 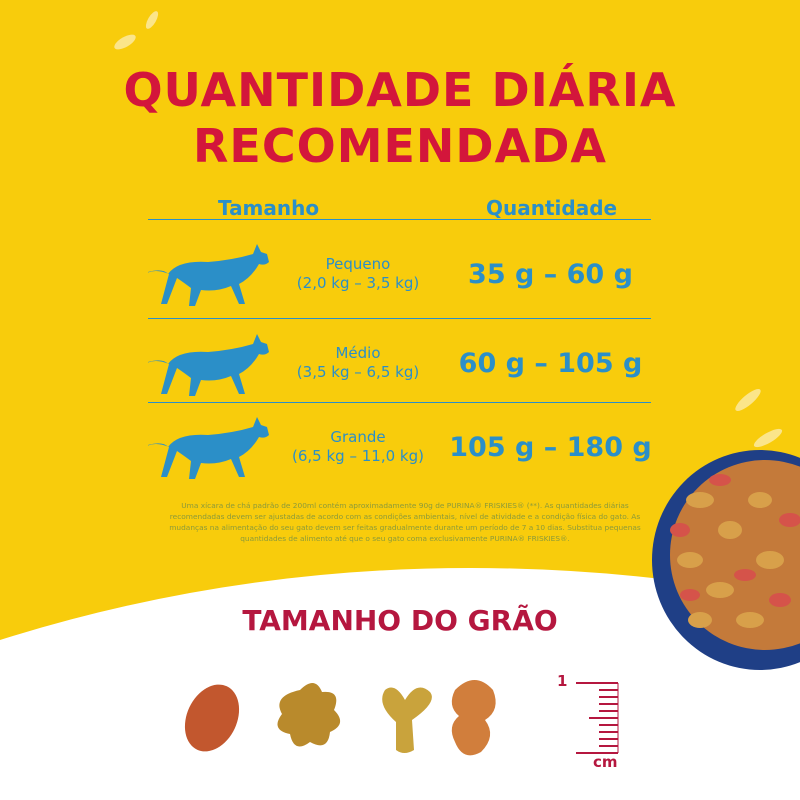 What do you see at coordinates (552, 208) in the screenshot?
I see `header-quantity: Quantidade` at bounding box center [552, 208].